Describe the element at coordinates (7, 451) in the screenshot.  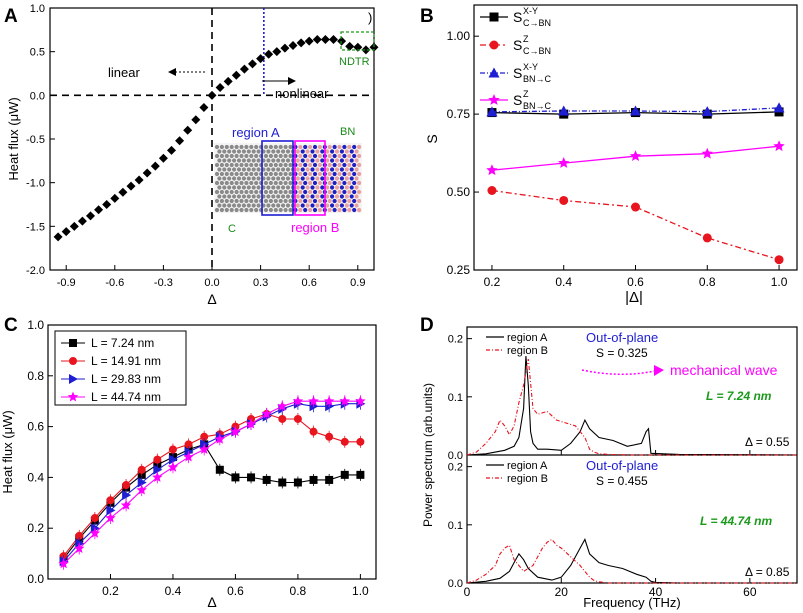
I see `panel-c-ylabel: Heat flux (μW)` at that location.